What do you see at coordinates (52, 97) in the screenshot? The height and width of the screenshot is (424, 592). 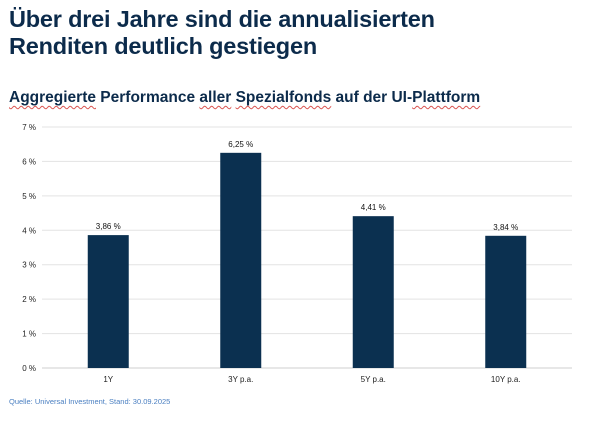 I see `subtitle-part-1: Aggregierte` at bounding box center [52, 97].